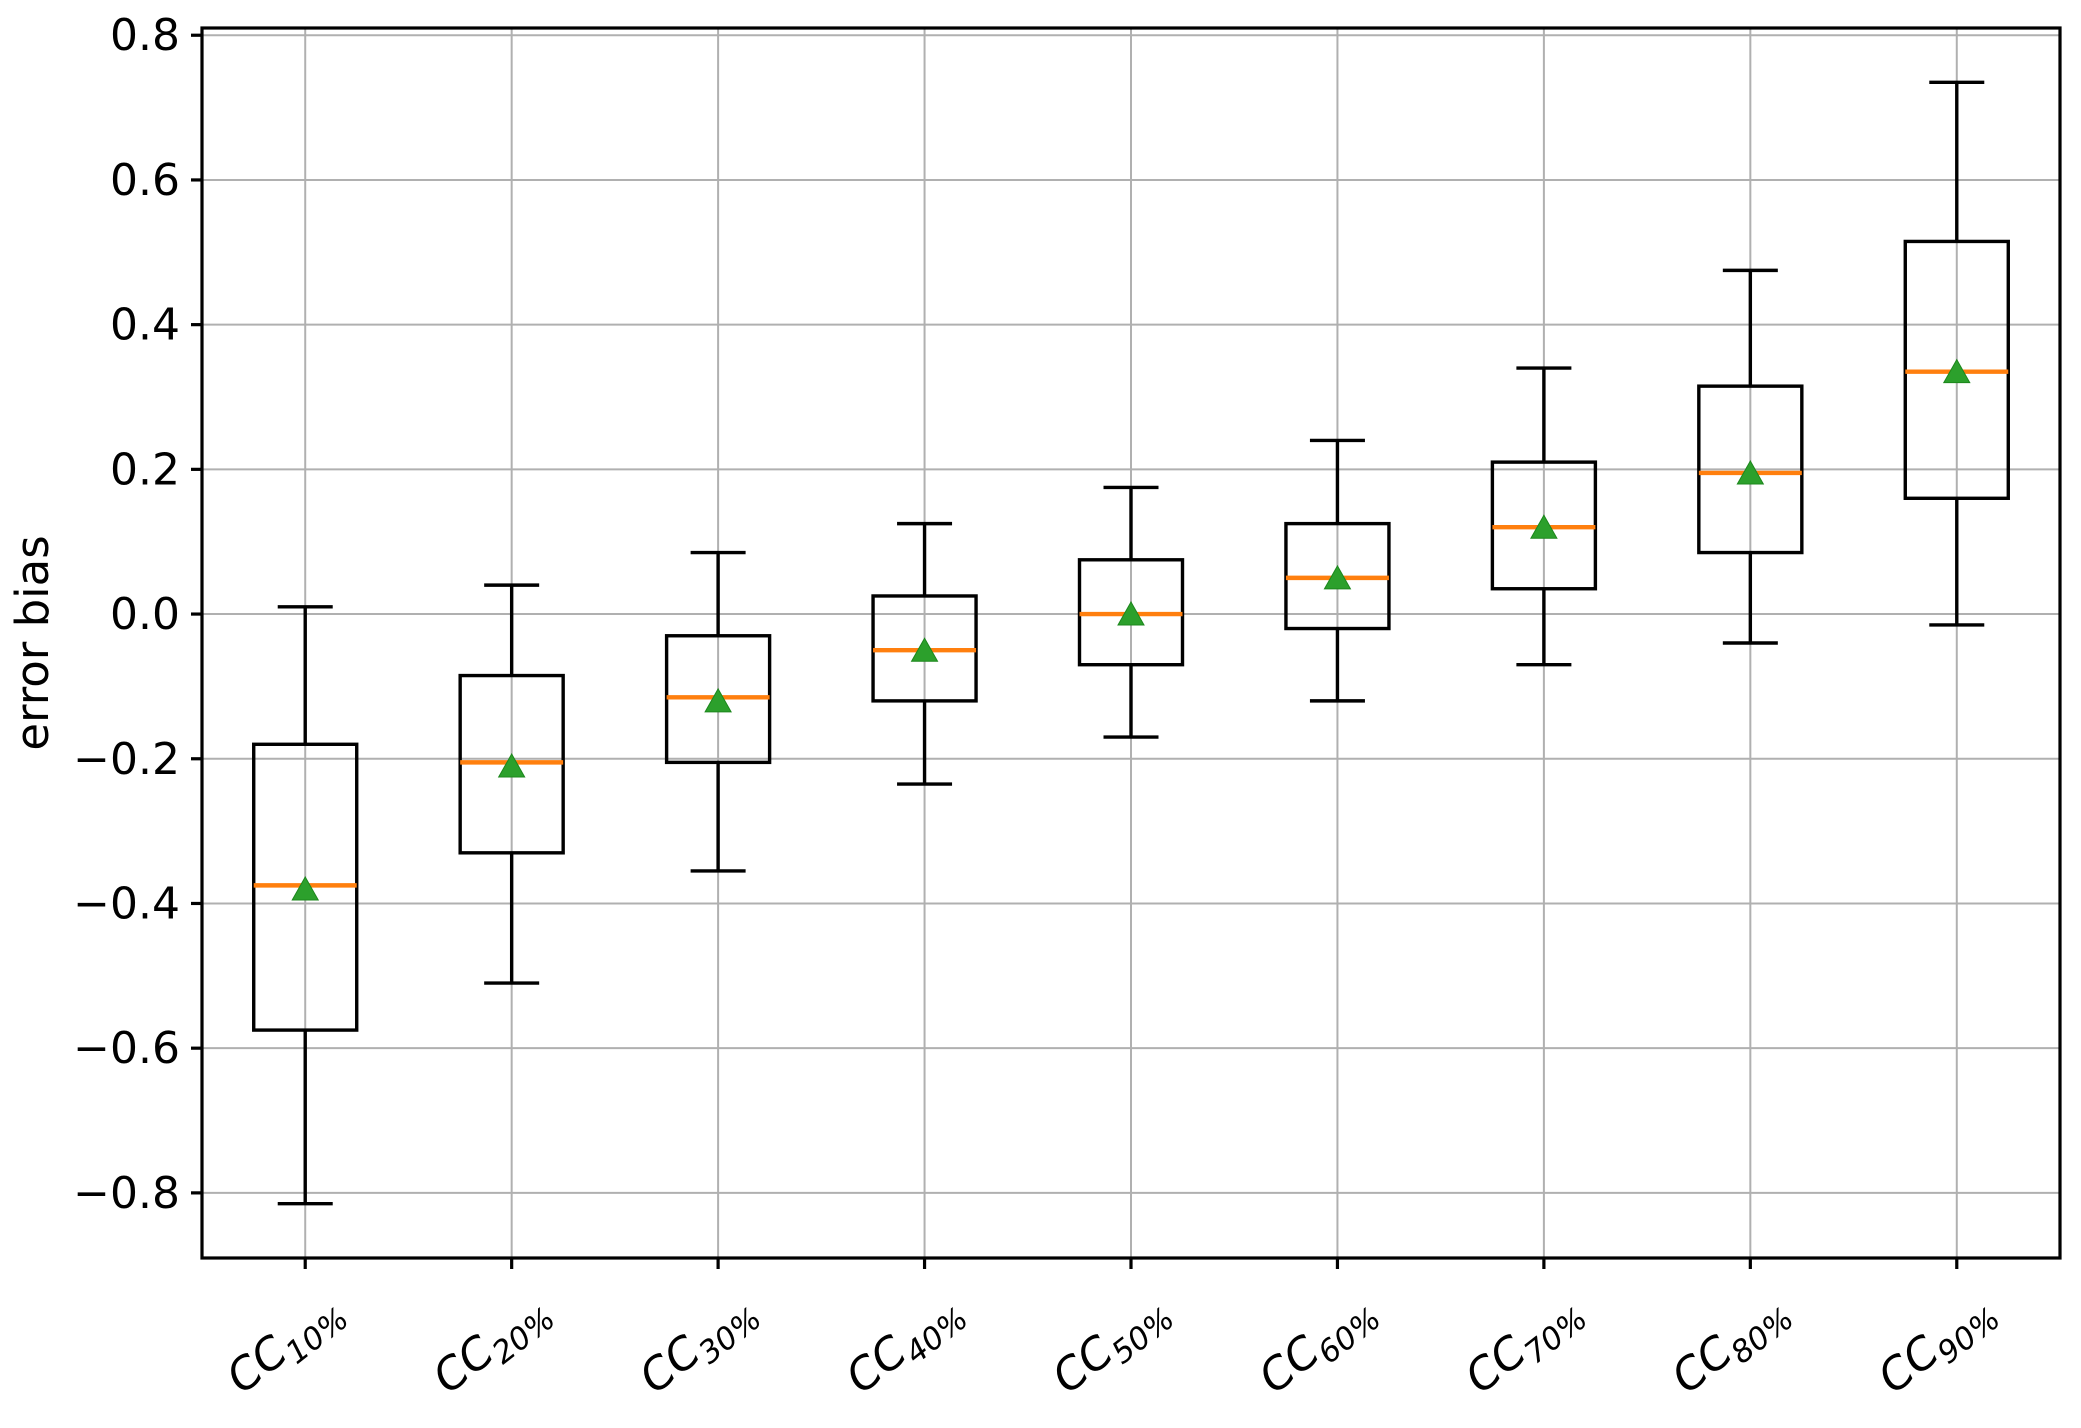 Image resolution: width=2081 pixels, height=1428 pixels. What do you see at coordinates (32, 642) in the screenshot?
I see `y-axis-label: error bias` at bounding box center [32, 642].